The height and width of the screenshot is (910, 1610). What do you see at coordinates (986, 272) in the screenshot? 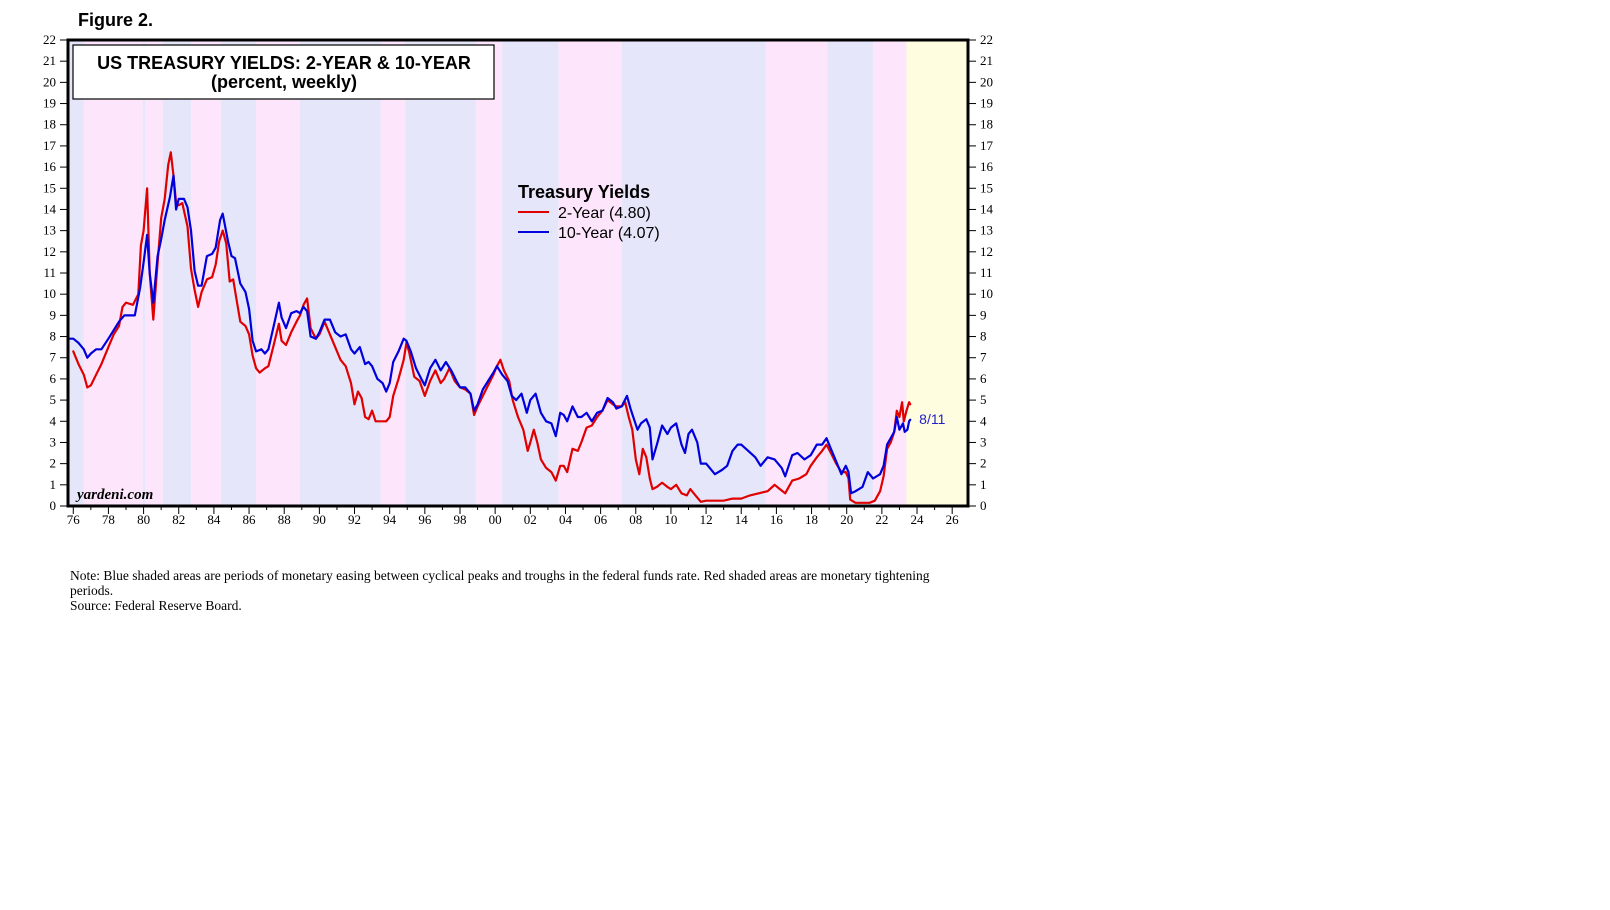
I see `y-tick-label-right: 11` at bounding box center [986, 272].